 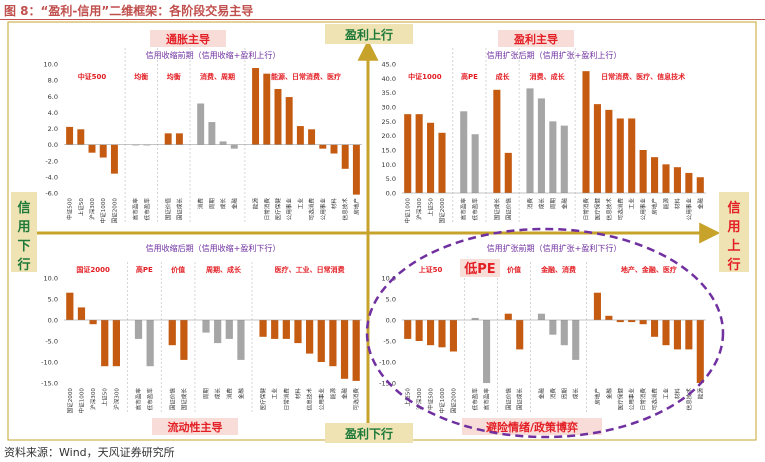 What do you see at coordinates (733, 227) in the screenshot?
I see `axis-side-char: 用` at bounding box center [733, 227].